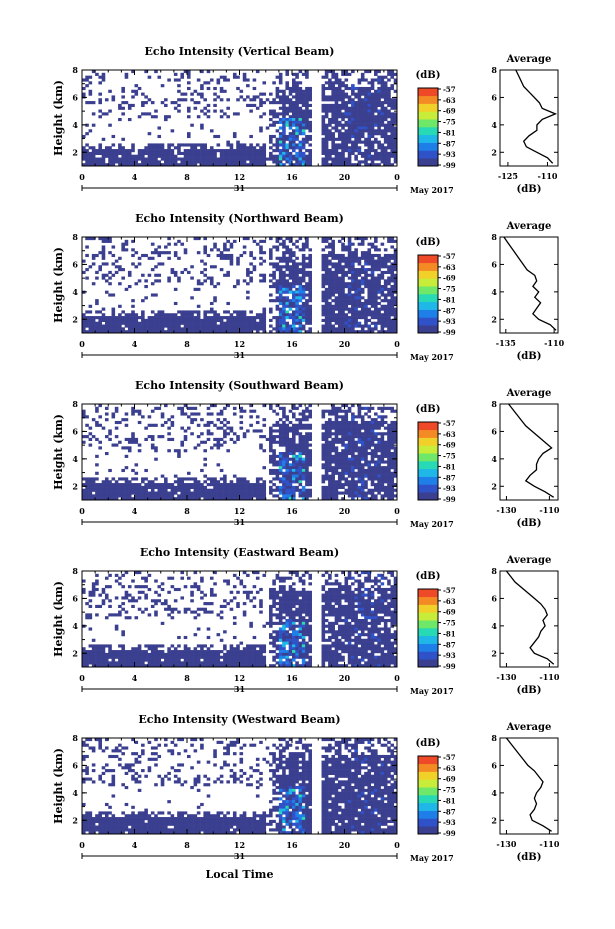 The width and height of the screenshot is (615, 929). What do you see at coordinates (187, 511) in the screenshot?
I see `x-tick-label: 8` at bounding box center [187, 511].